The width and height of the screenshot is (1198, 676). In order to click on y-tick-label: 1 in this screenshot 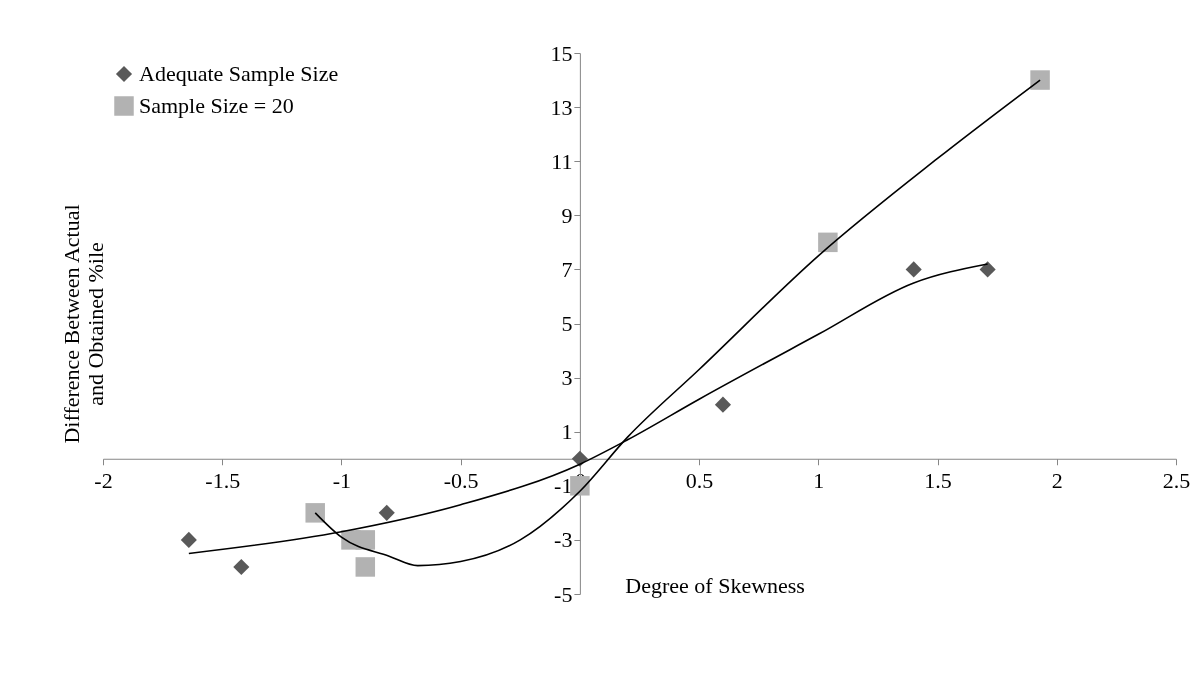, I will do `click(567, 432)`.